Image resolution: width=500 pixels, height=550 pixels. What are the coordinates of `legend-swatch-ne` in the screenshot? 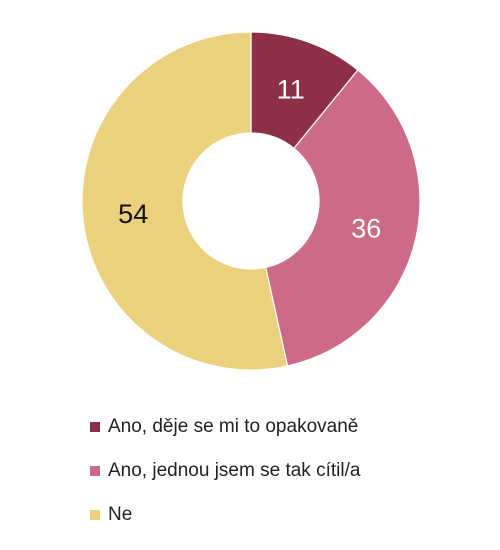 It's located at (95, 515).